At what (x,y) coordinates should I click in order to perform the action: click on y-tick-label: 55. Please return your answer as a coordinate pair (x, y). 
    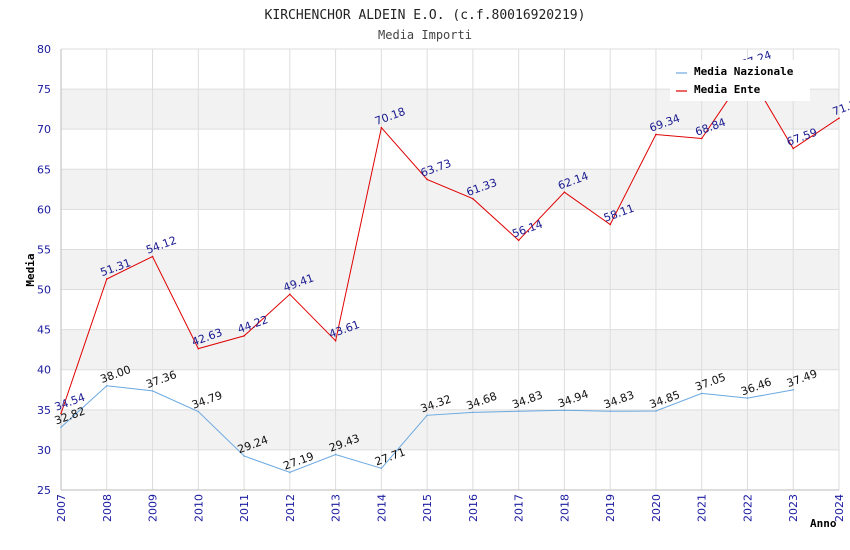
    Looking at the image, I should click on (44, 249).